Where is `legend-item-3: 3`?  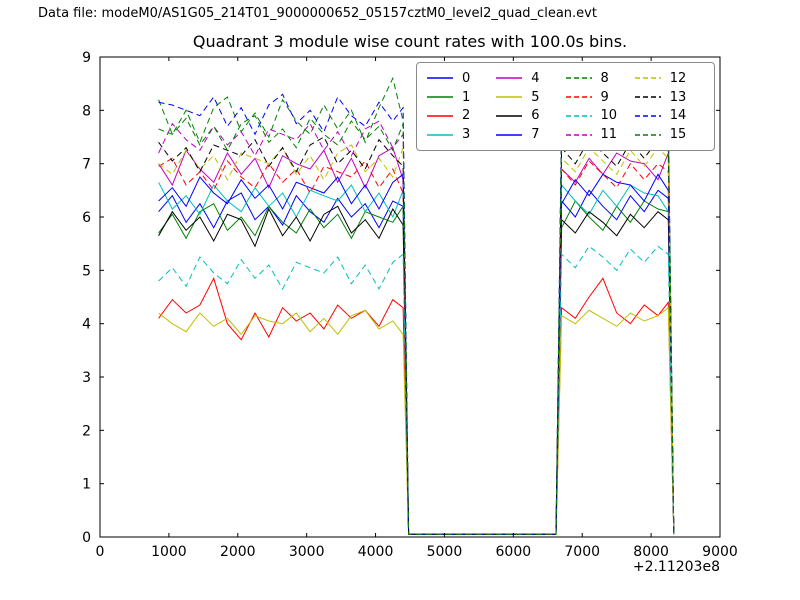
legend-item-3: 3 is located at coordinates (461, 134).